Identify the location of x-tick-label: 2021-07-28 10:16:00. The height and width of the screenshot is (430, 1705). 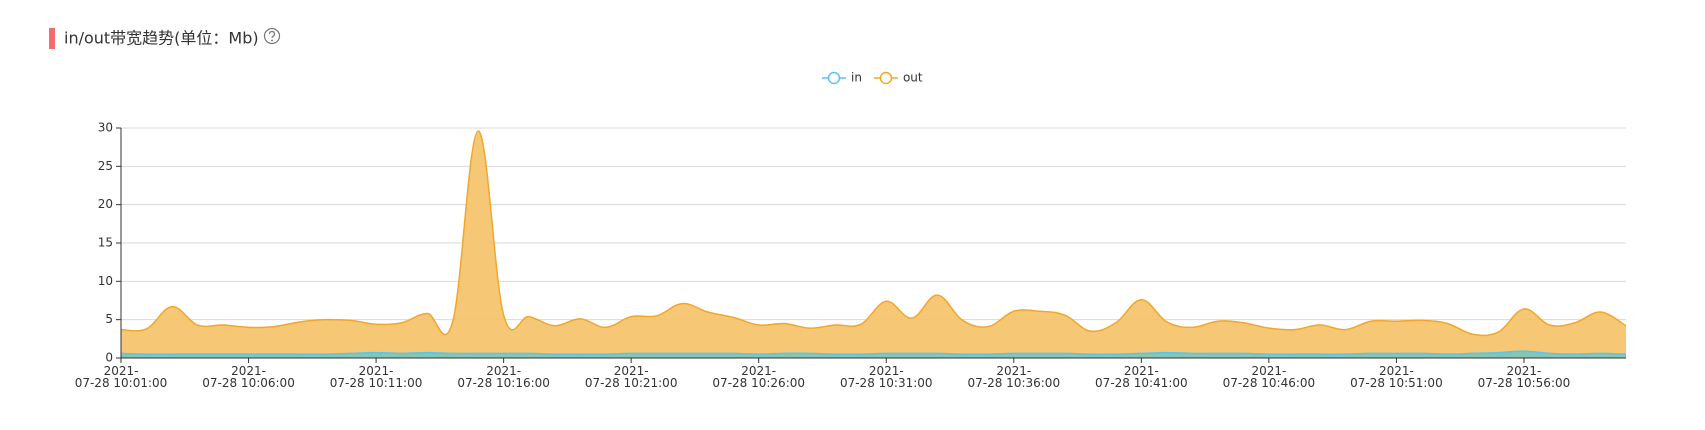
(503, 377).